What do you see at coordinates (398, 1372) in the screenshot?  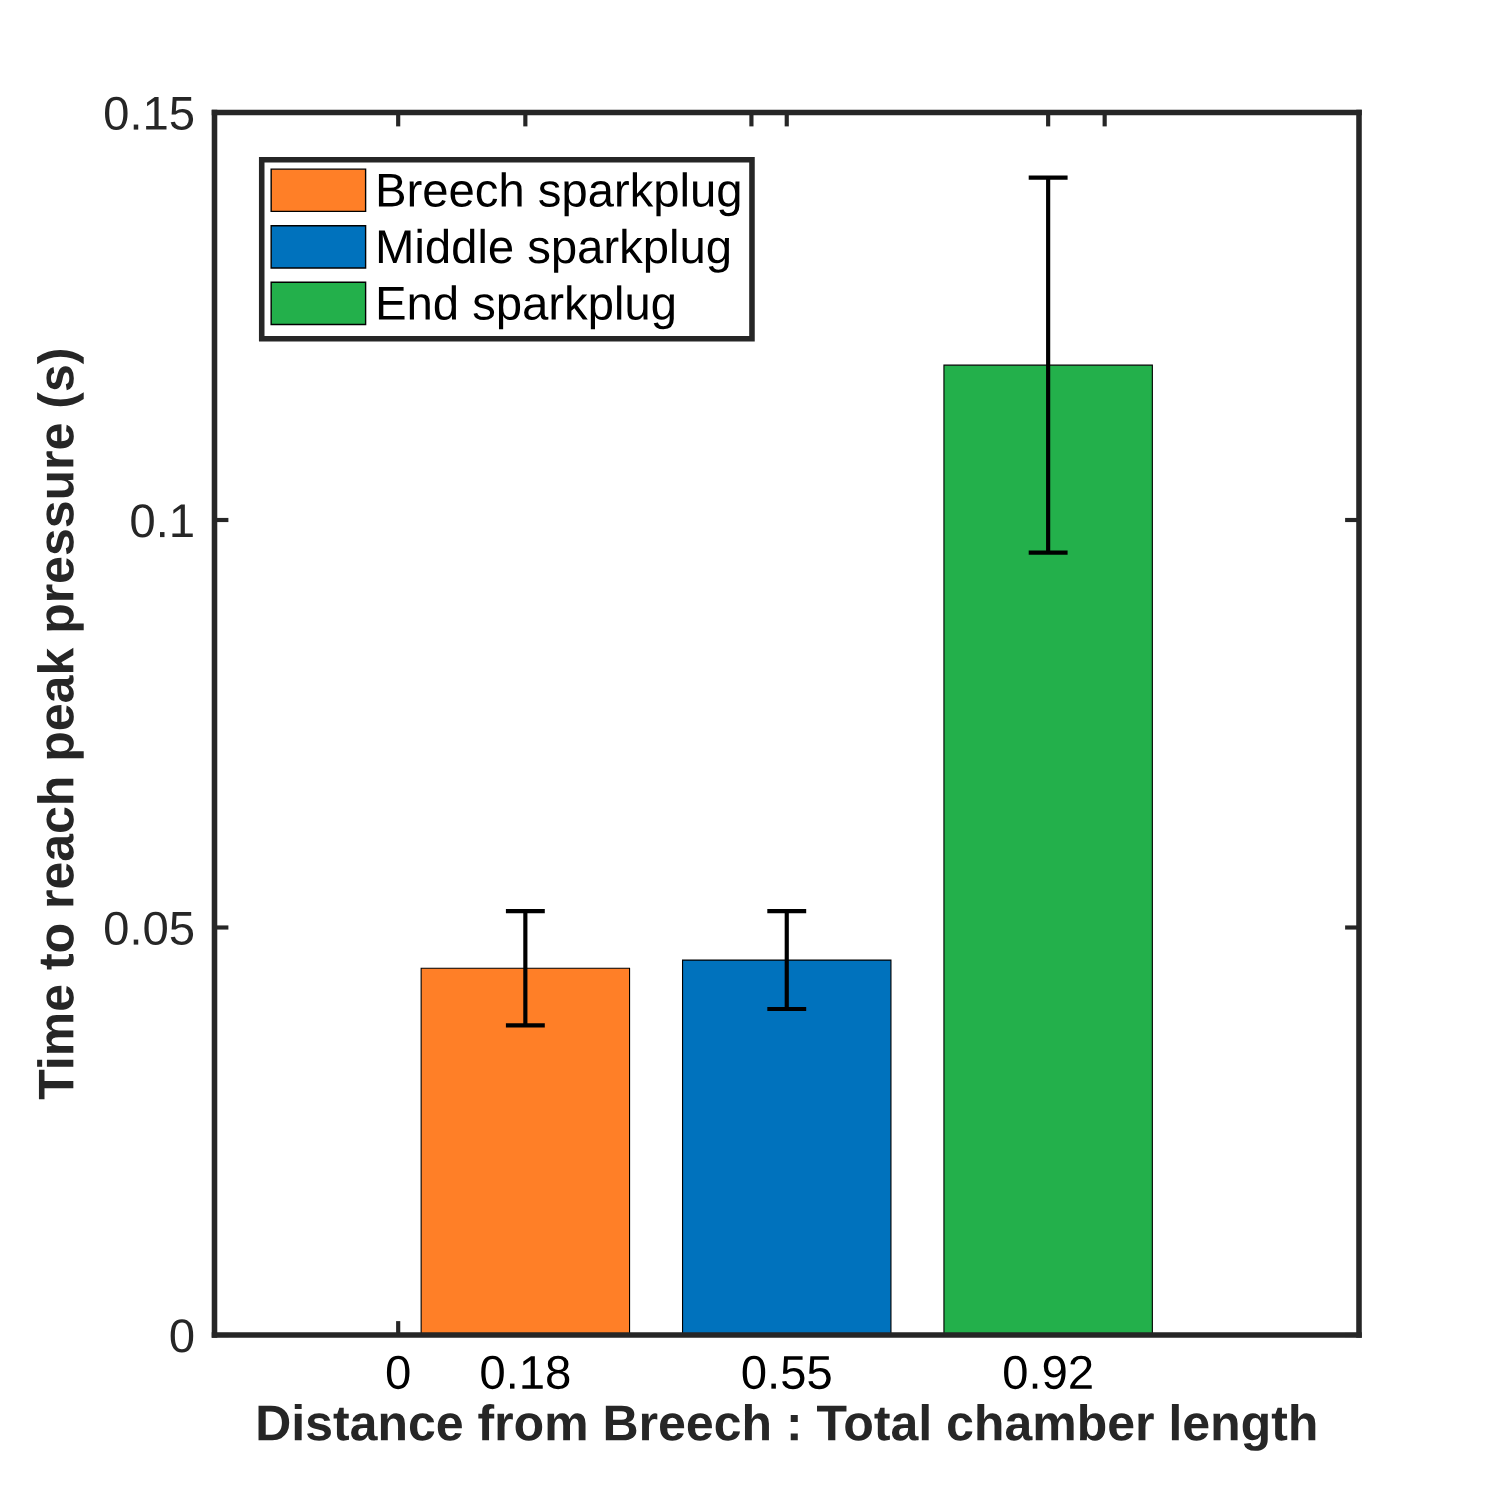 I see `x-tick-label: 0` at bounding box center [398, 1372].